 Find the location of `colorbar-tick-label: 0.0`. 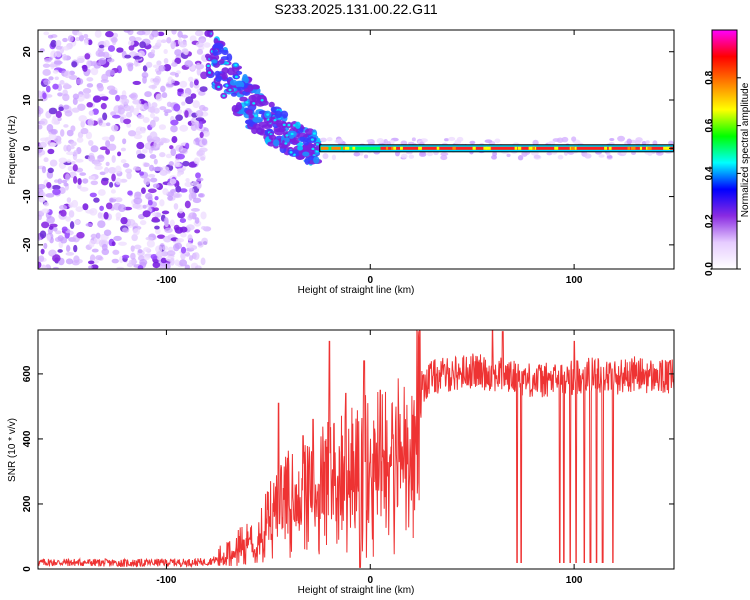

colorbar-tick-label: 0.0 is located at coordinates (709, 269).